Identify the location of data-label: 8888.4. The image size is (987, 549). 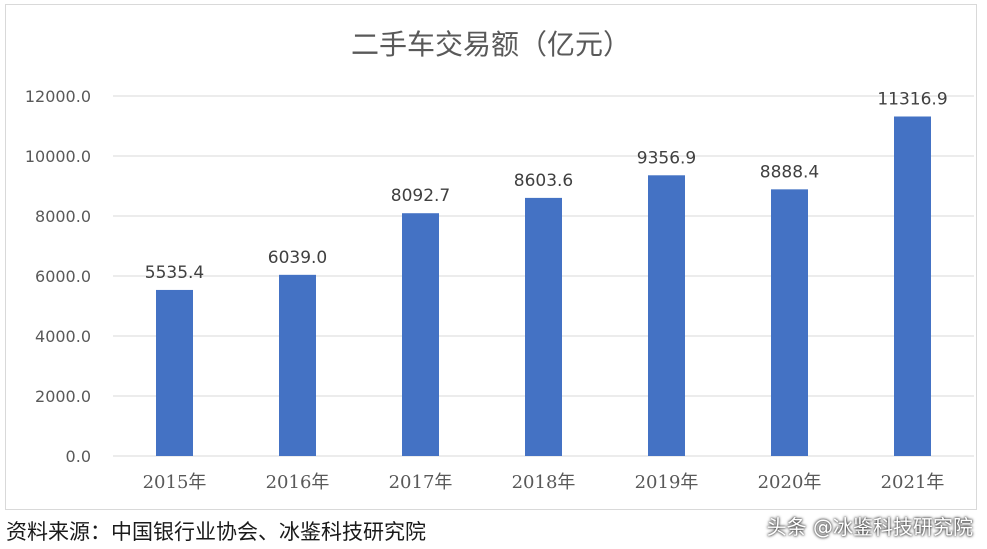
(789, 172).